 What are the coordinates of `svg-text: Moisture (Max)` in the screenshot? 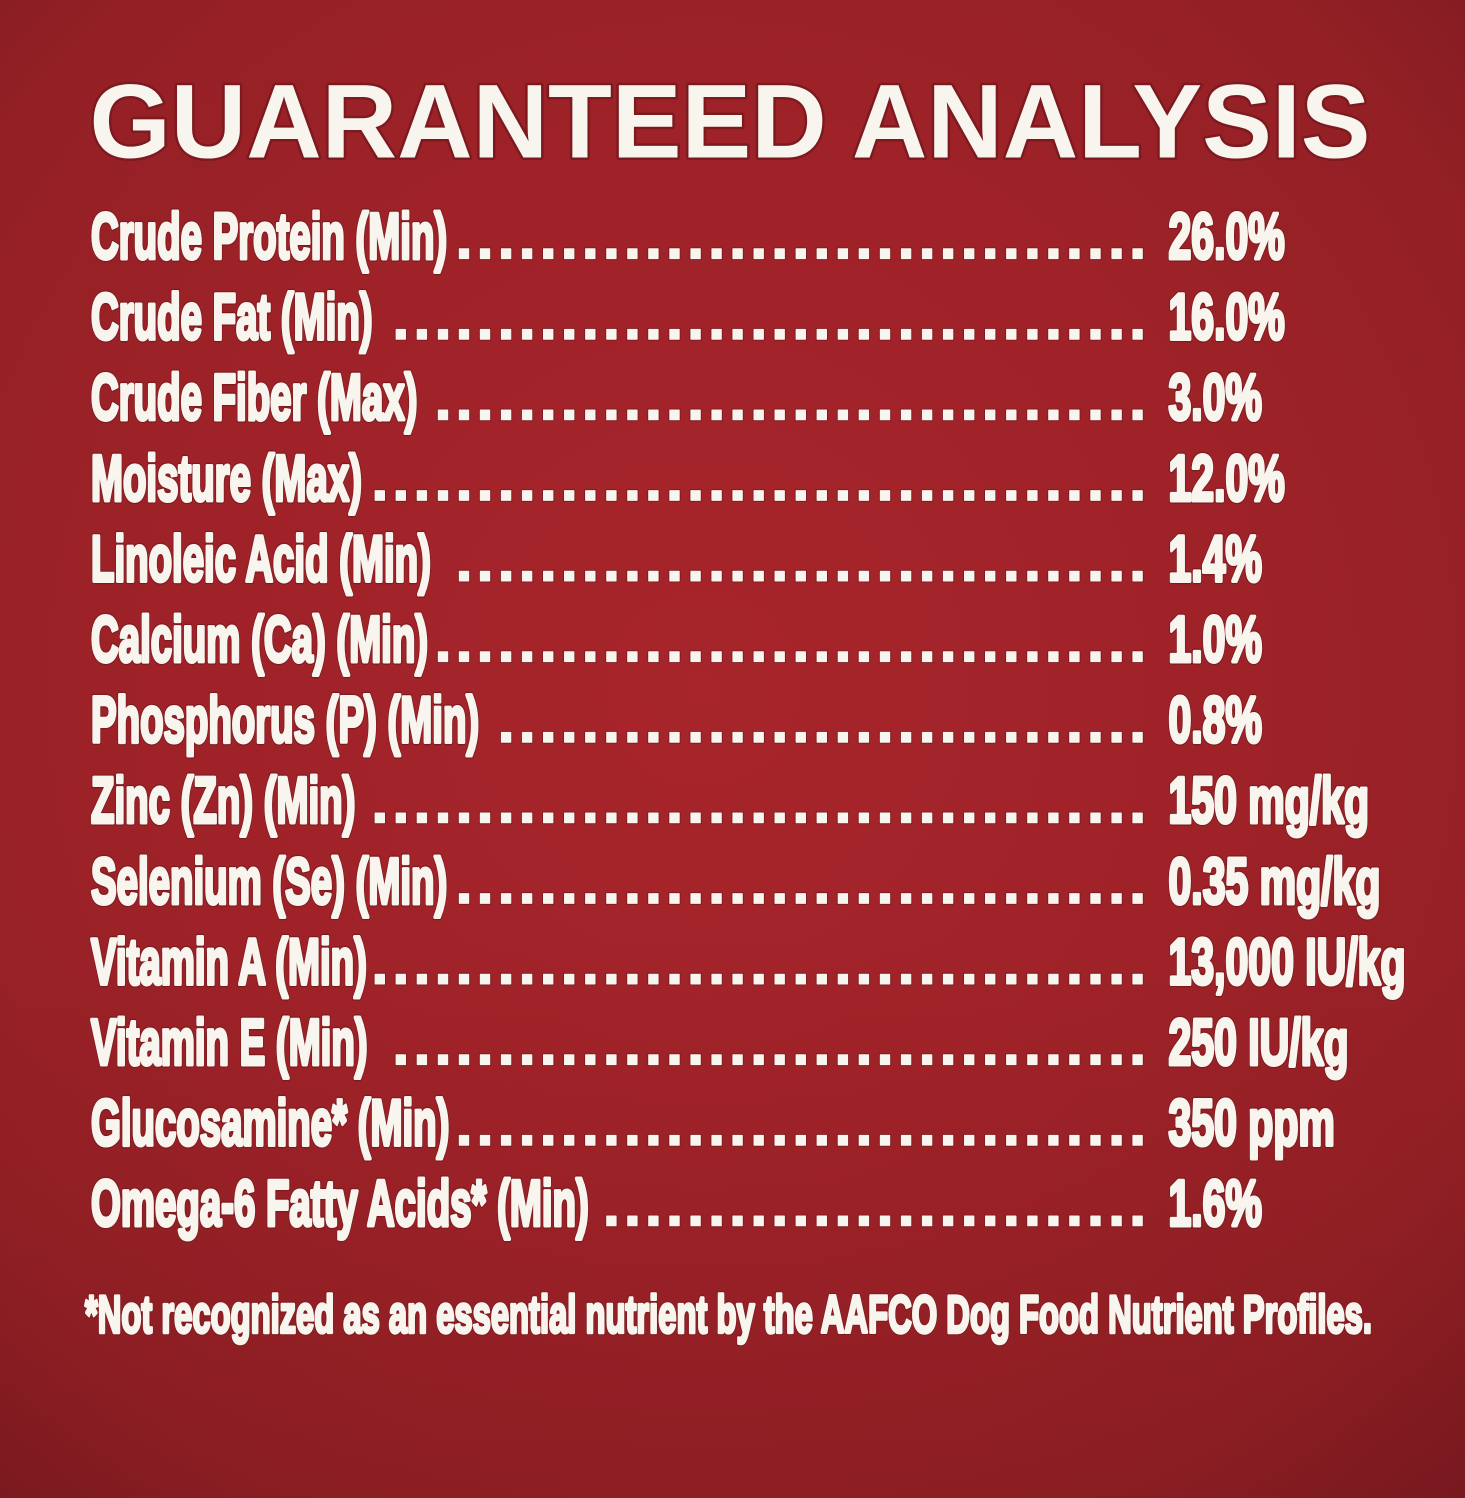 It's located at (226, 477).